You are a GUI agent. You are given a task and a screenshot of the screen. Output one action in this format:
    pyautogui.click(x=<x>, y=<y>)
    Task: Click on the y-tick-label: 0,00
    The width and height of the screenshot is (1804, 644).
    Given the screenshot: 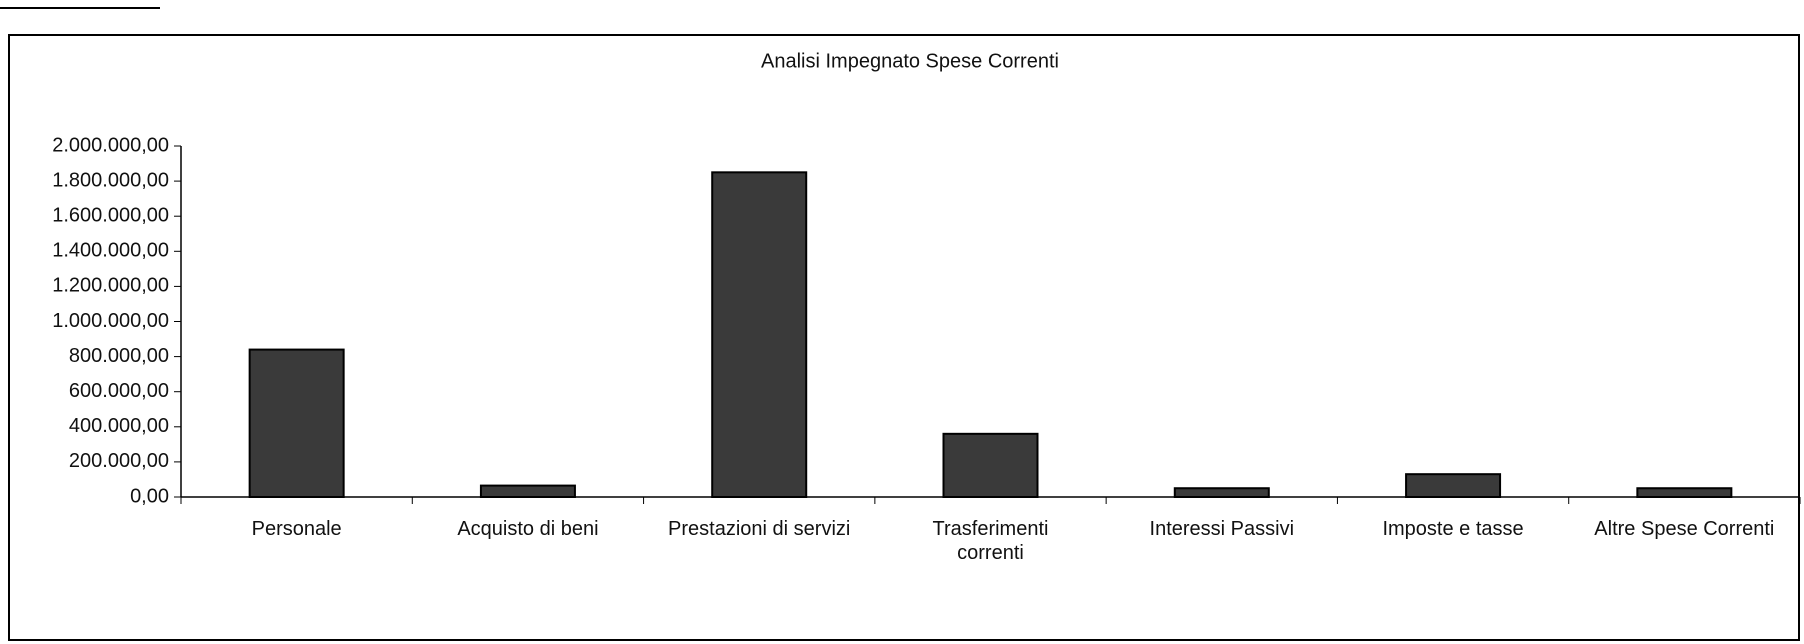 What is the action you would take?
    pyautogui.click(x=149, y=496)
    